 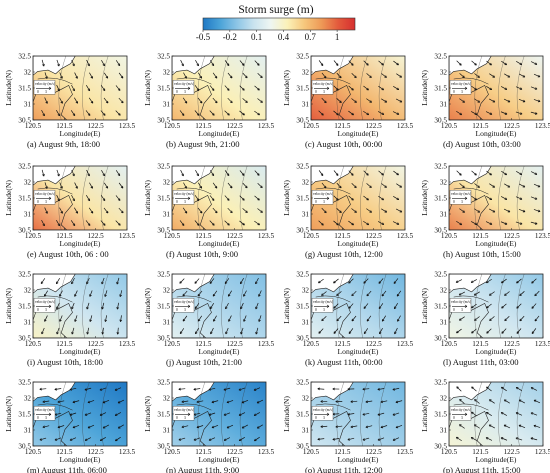 I want to click on velocity-legend-tick: 3, so click(x=462, y=92).